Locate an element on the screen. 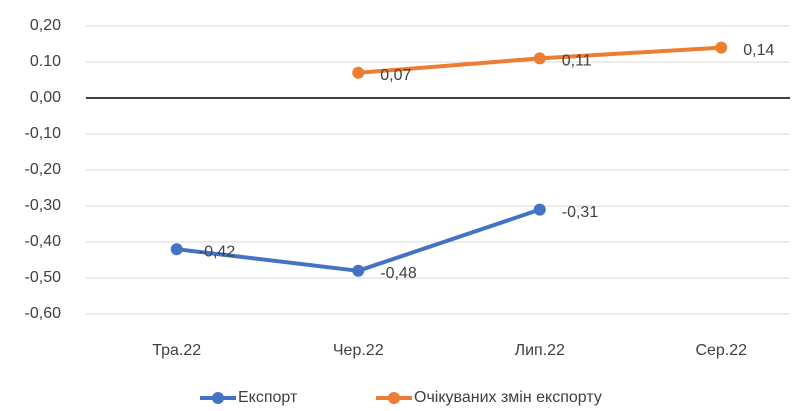 This screenshot has height=411, width=795. y-tick-label: -0,60 is located at coordinates (43, 313).